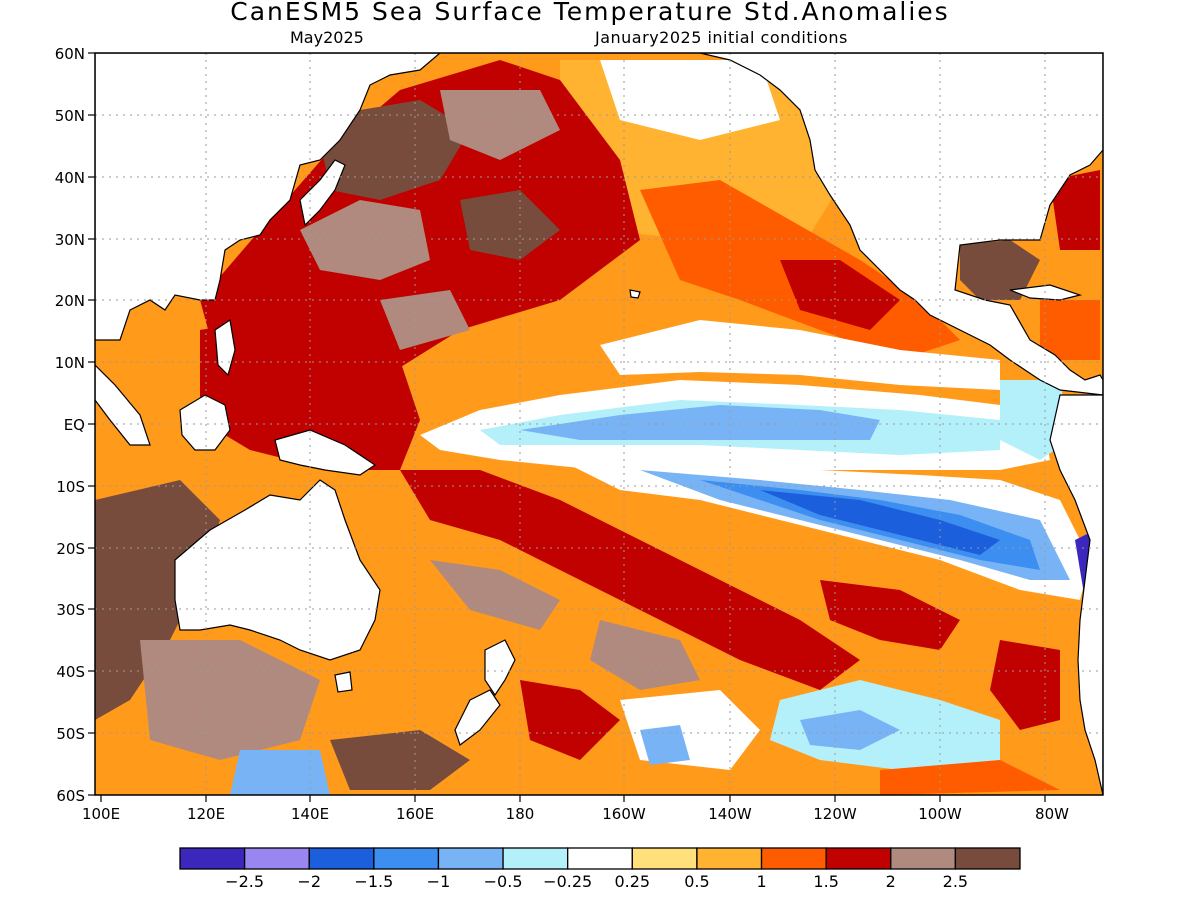 The image size is (1200, 900). What do you see at coordinates (1025, 685) in the screenshot?
I see `anomaly-red-chile` at bounding box center [1025, 685].